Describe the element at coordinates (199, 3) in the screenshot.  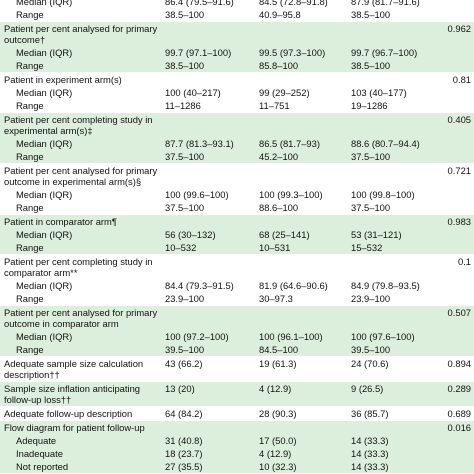
I see `cell: 86.4 (79.5–91.6)` at that location.